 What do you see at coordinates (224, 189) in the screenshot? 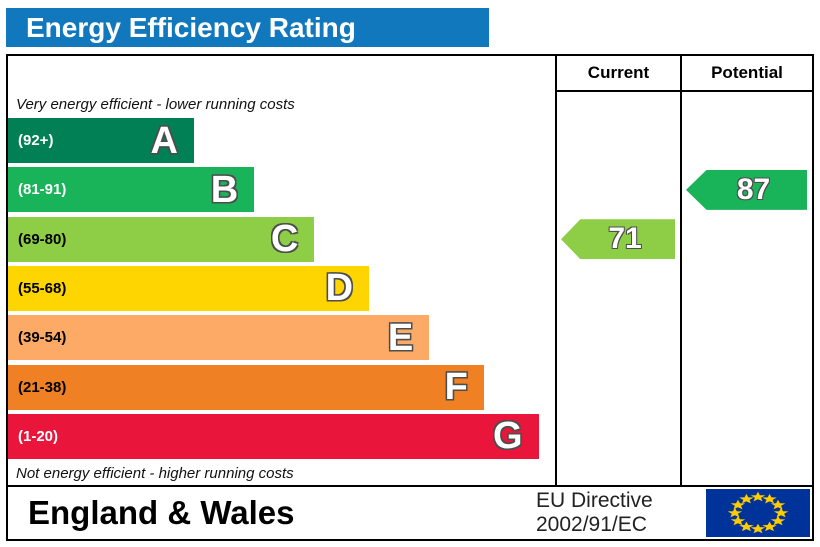
I see `band-b-letter: B` at bounding box center [224, 189].